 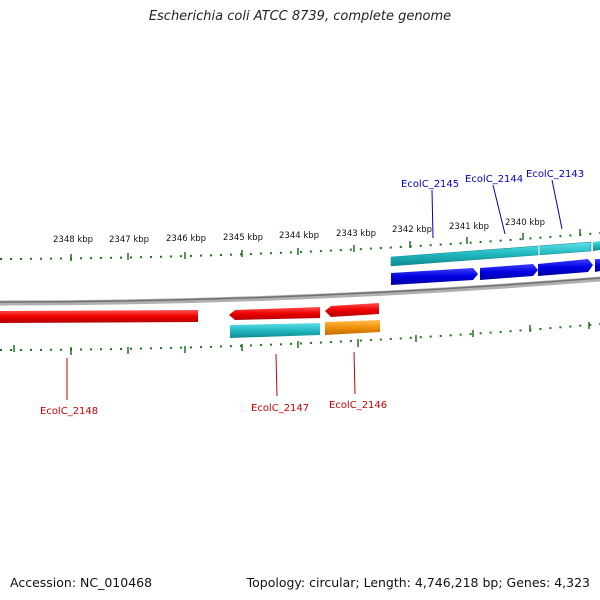 What do you see at coordinates (129, 240) in the screenshot?
I see `scale-label: 2347 kbp` at bounding box center [129, 240].